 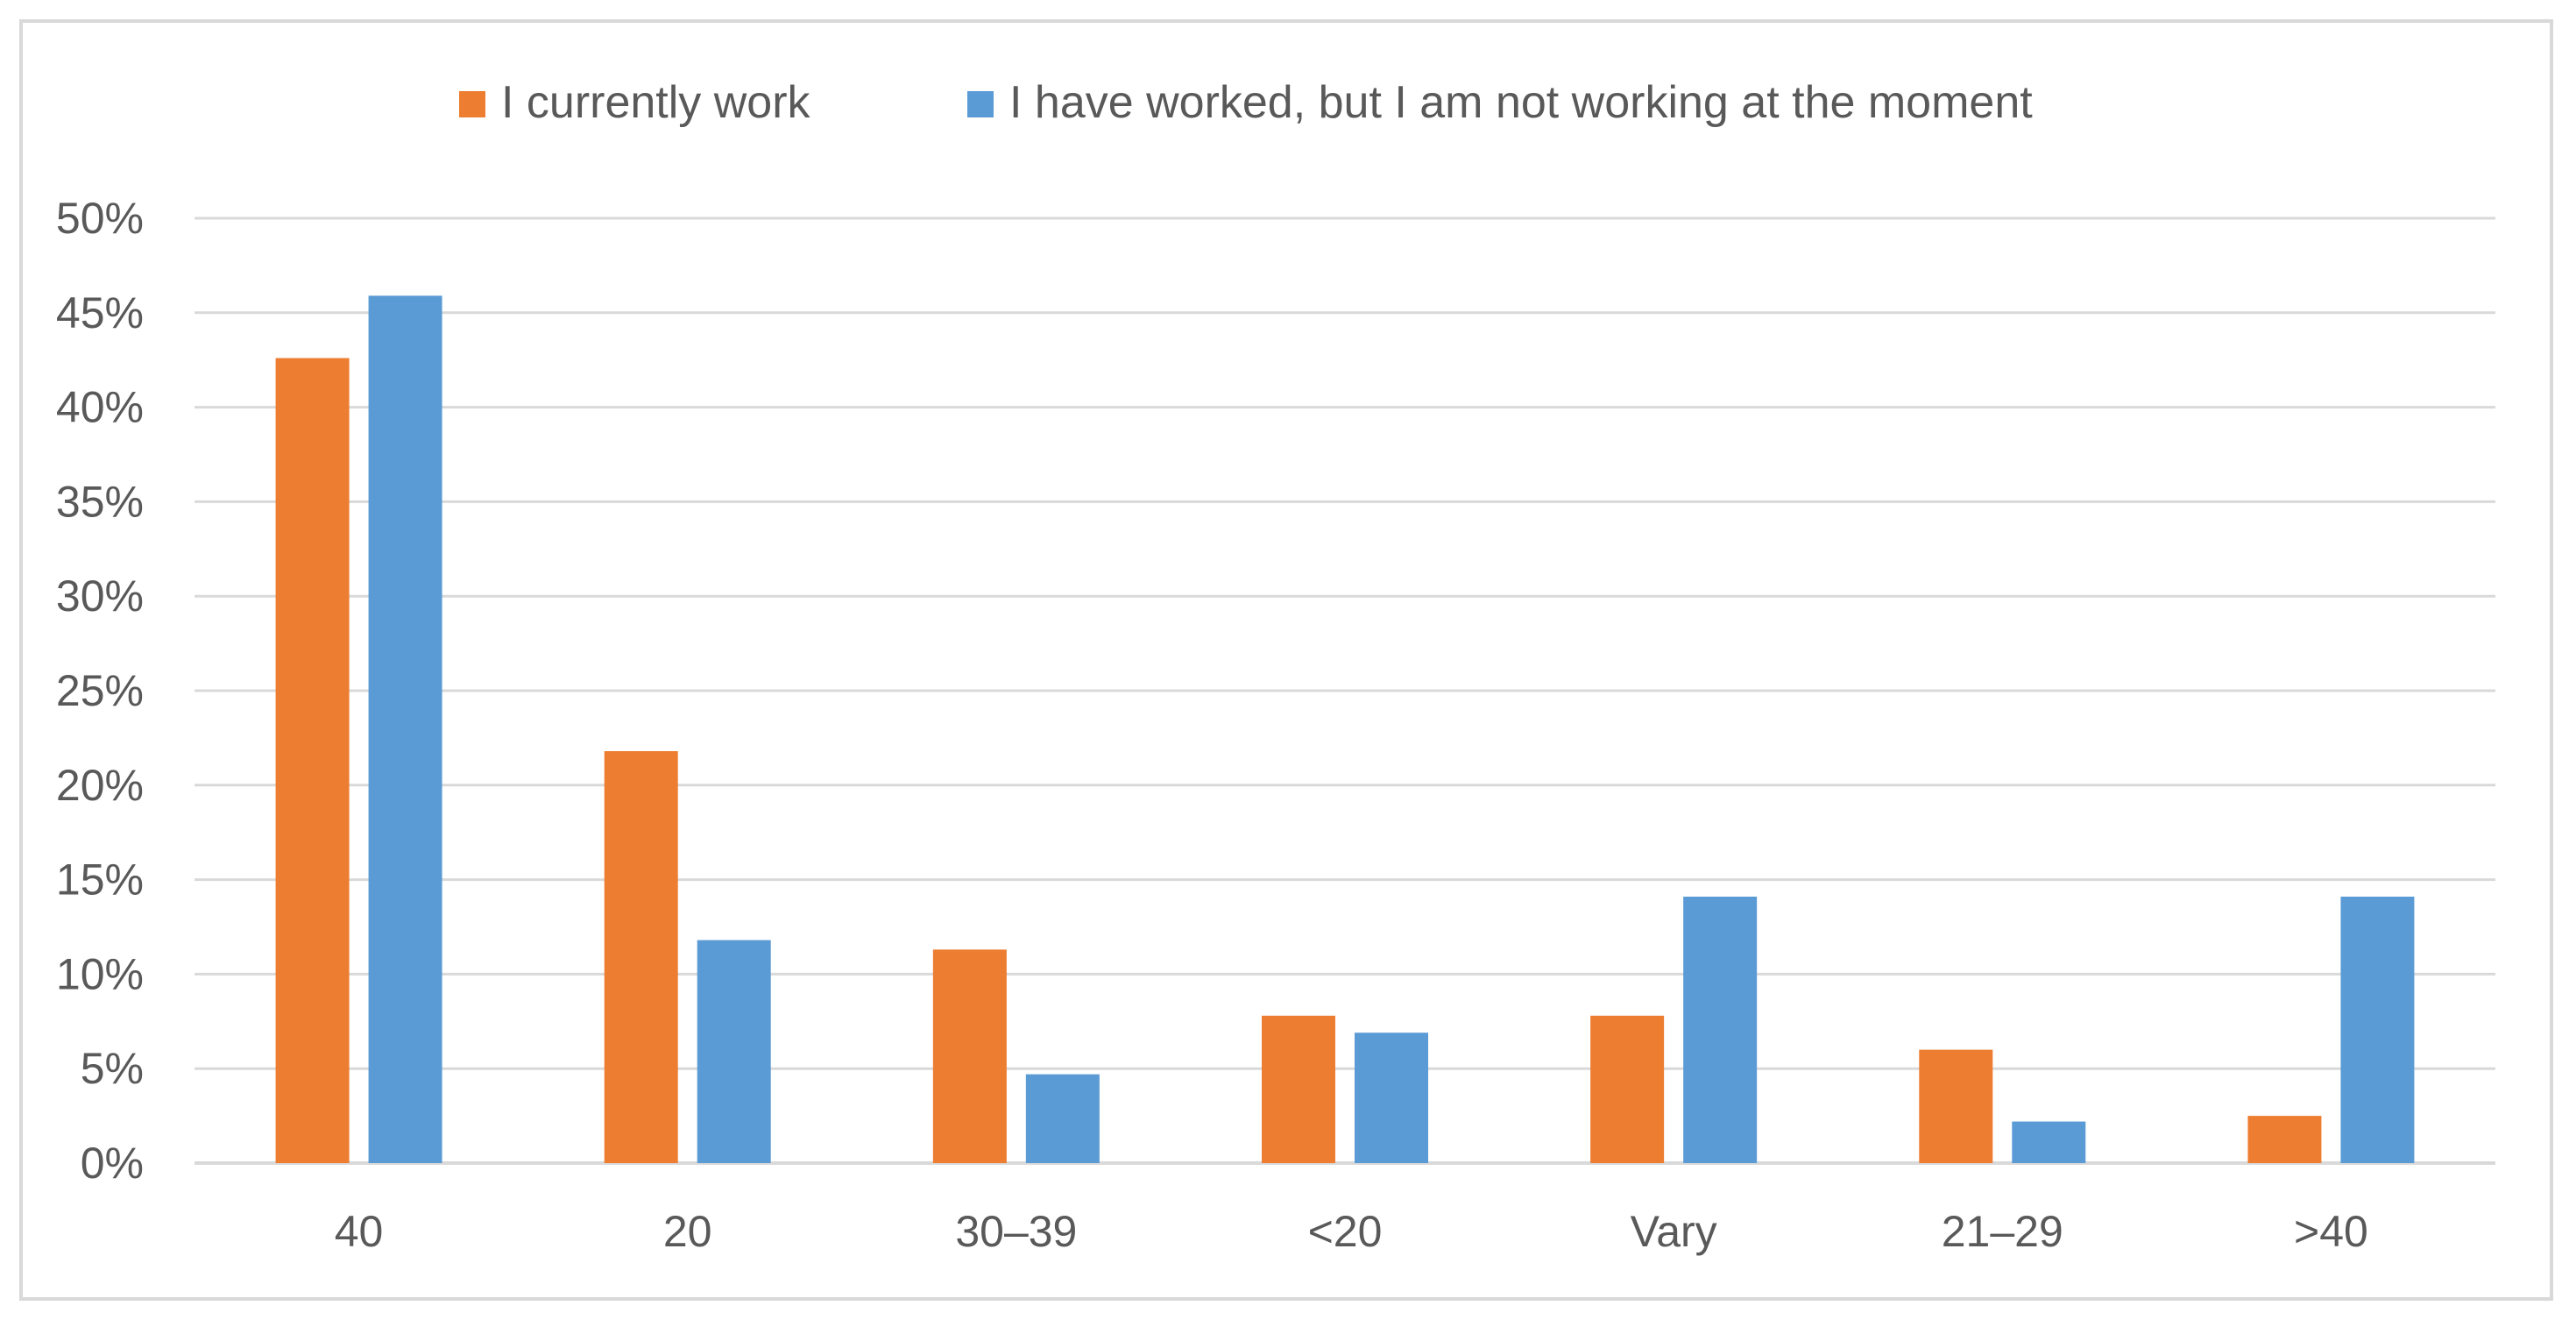 What do you see at coordinates (100, 312) in the screenshot?
I see `y-tick-label: 45%` at bounding box center [100, 312].